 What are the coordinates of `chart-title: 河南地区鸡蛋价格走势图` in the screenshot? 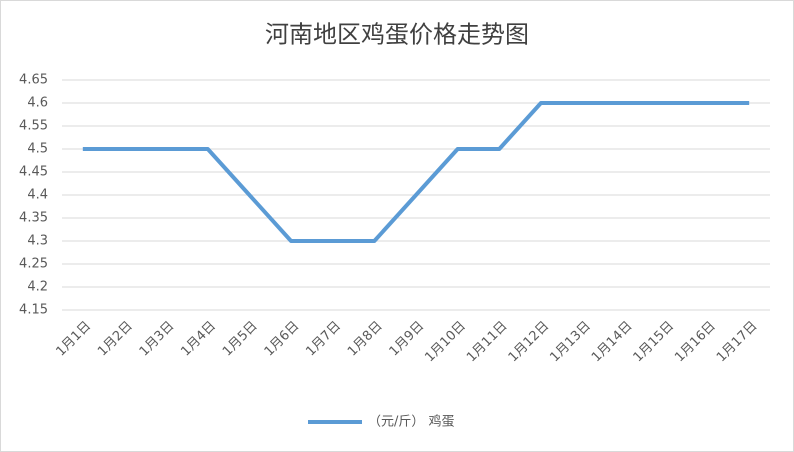 It's located at (397, 35).